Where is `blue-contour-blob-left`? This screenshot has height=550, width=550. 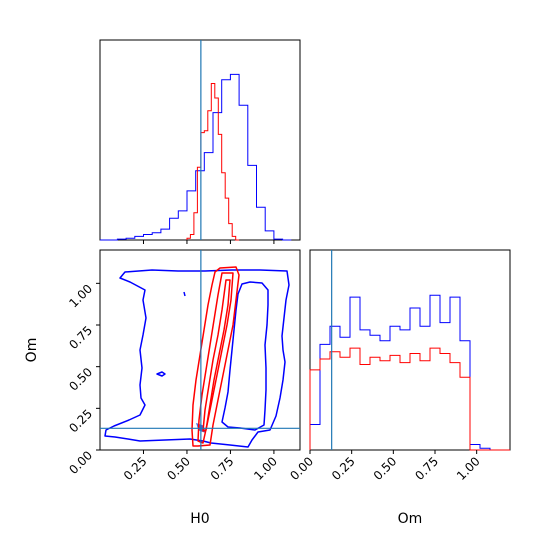
blue-contour-blob-left is located at coordinates (161, 374).